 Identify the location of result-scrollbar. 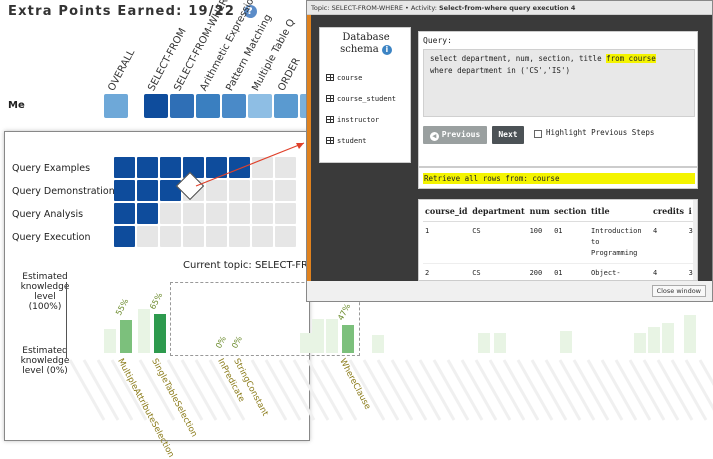
(695, 240).